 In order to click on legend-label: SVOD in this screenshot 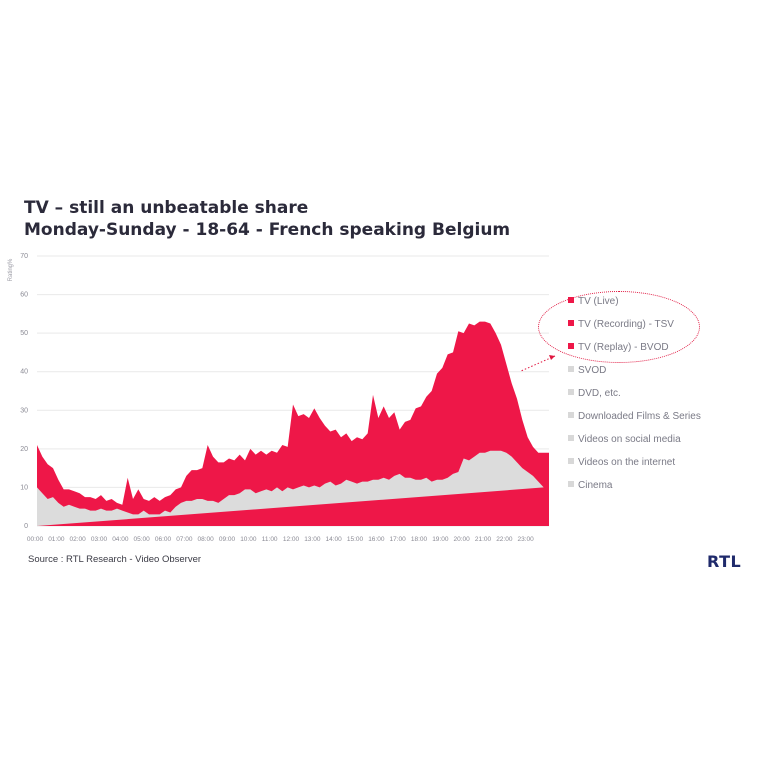, I will do `click(592, 370)`.